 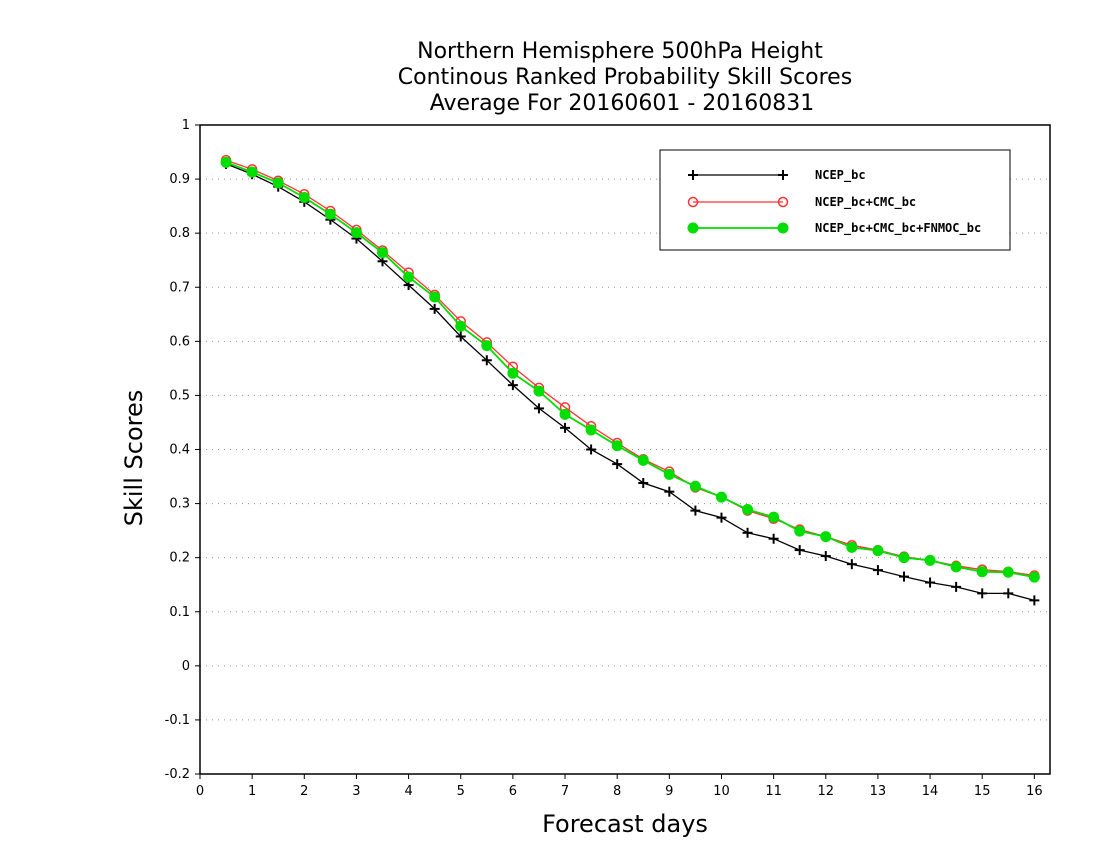 I want to click on y-tick-label: 0.6, so click(x=179, y=341).